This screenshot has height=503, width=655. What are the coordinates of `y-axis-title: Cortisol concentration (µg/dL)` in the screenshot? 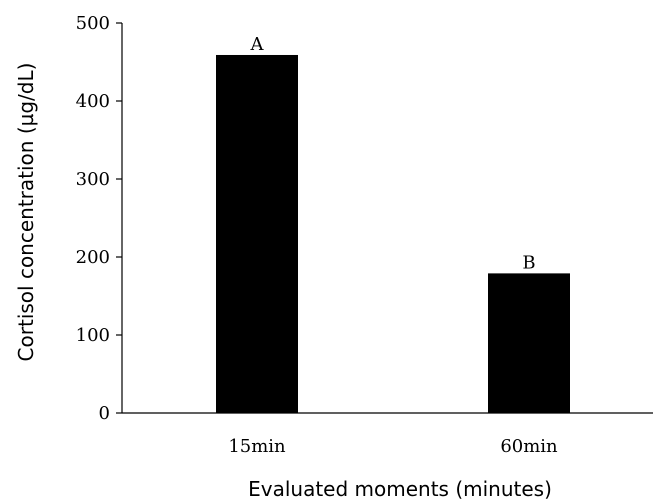 It's located at (26, 212).